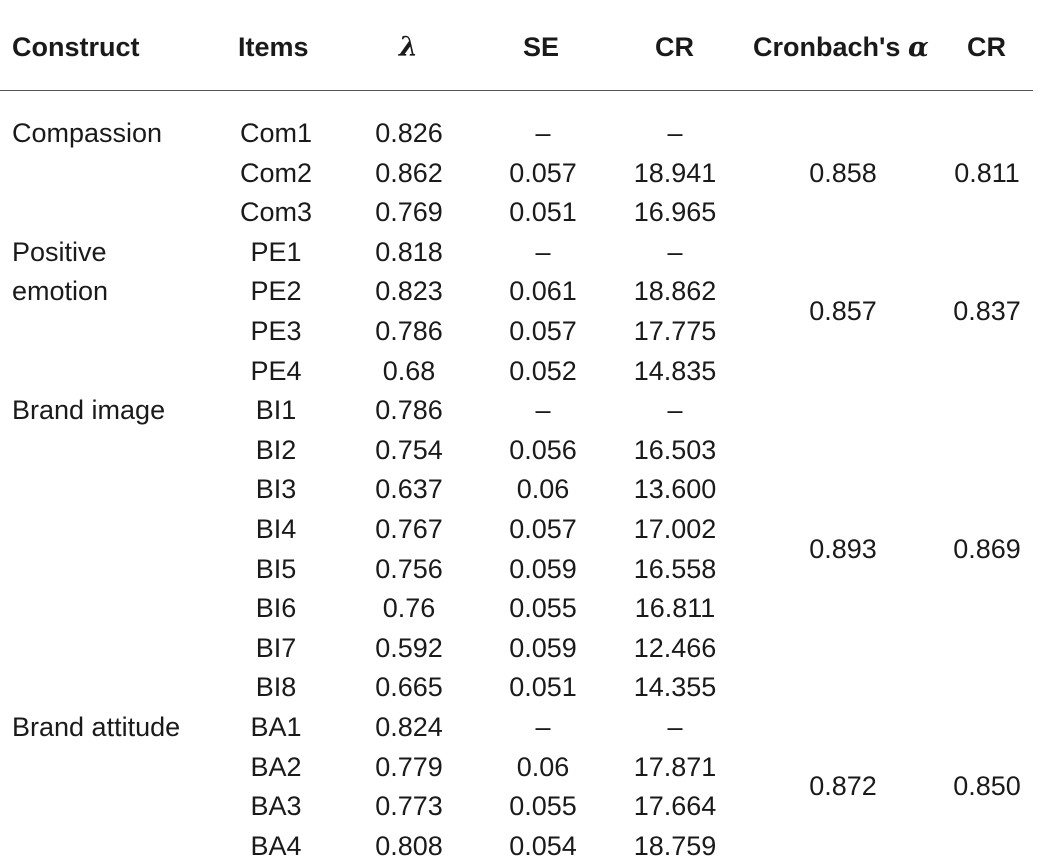  Describe the element at coordinates (276, 489) in the screenshot. I see `item-cell: BI3` at that location.